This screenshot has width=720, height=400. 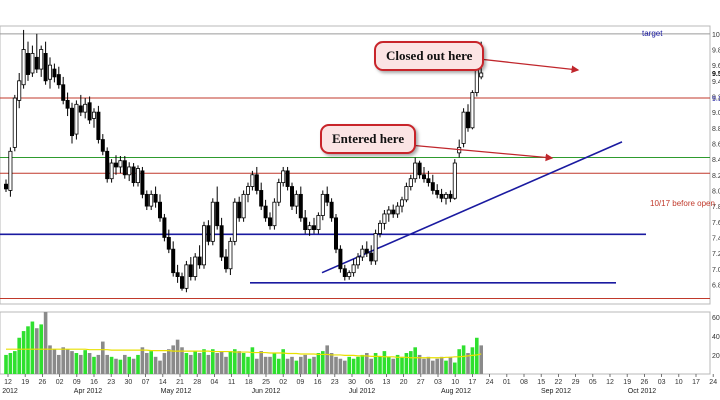 I want to click on price-tick-label: 7.8, so click(x=716, y=207).